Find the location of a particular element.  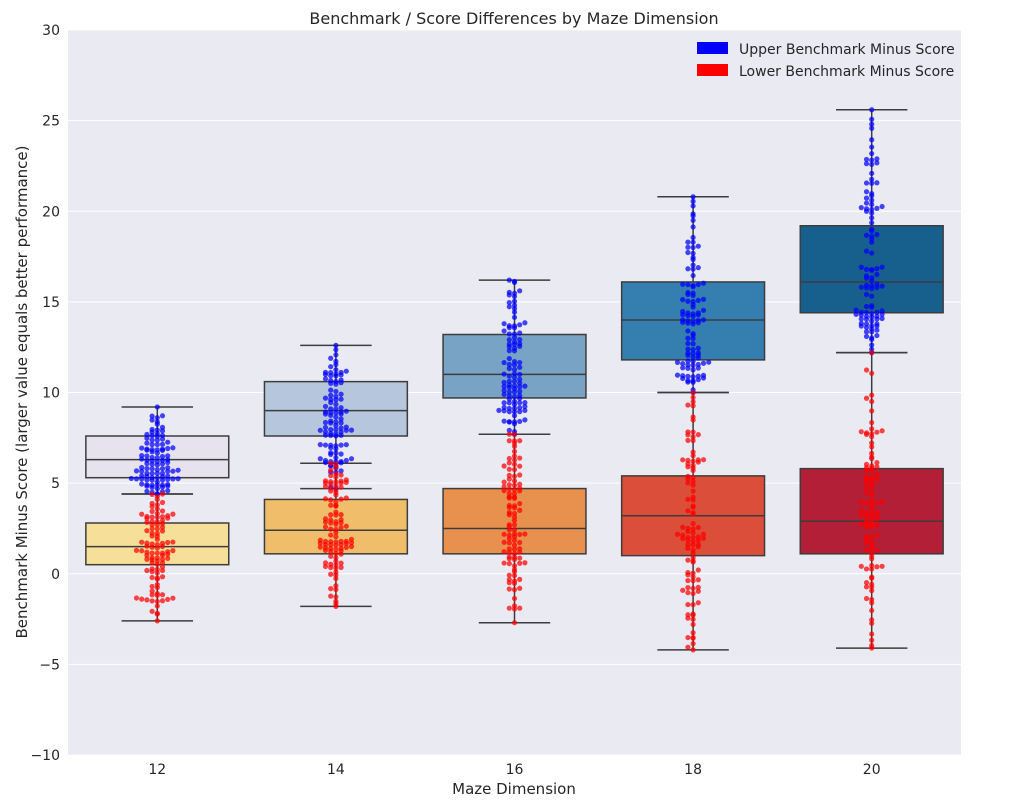

x-tick-label: 20 is located at coordinates (872, 770).